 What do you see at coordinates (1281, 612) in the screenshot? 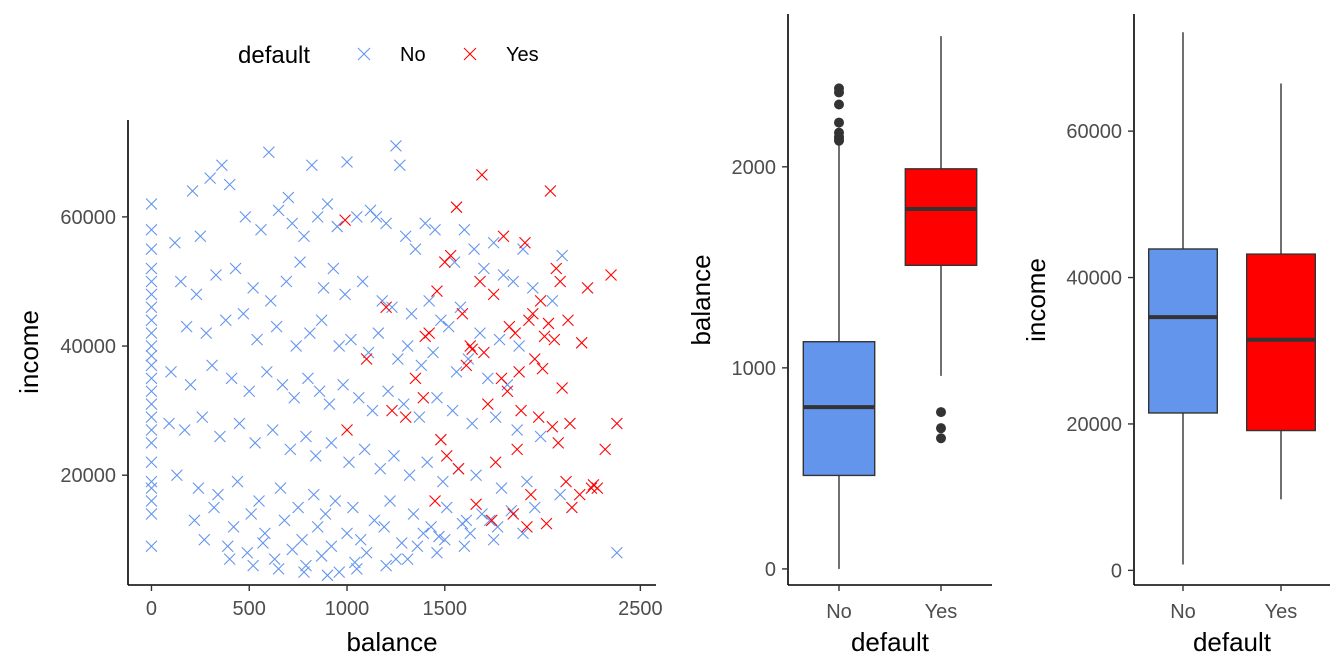
I see `income-boxplot-x-tick-label: Yes` at bounding box center [1281, 612].